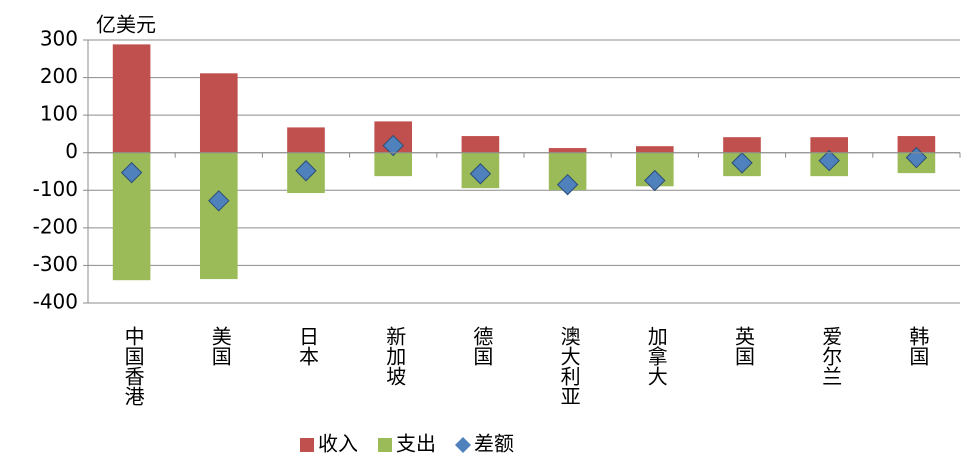  I want to click on x-tick-label: 韩国, so click(918, 346).